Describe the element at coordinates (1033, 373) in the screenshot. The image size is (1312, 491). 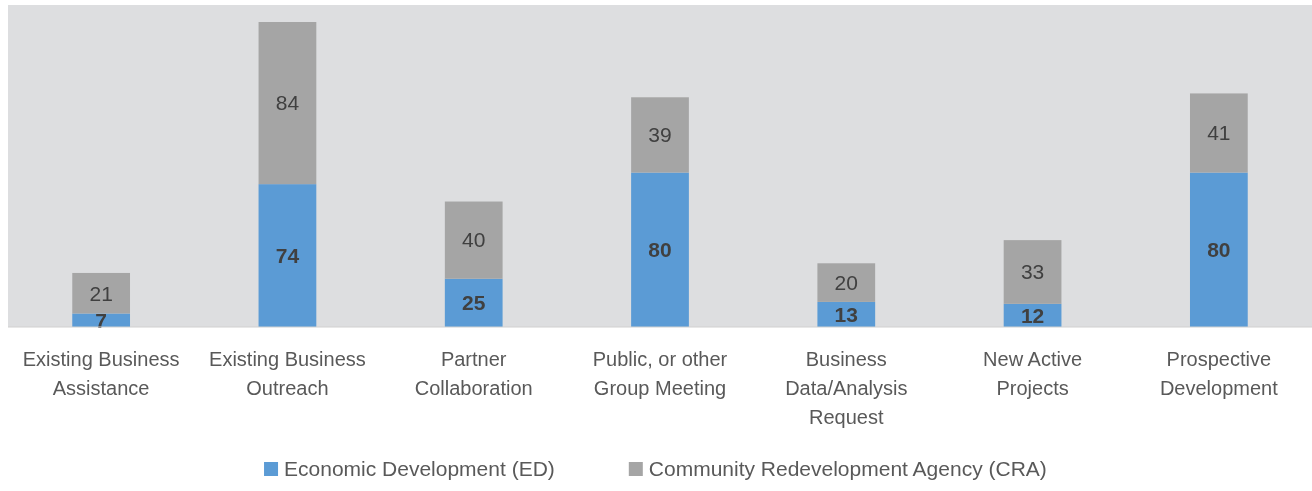
I see `x-tick-label: New Active Projects` at that location.